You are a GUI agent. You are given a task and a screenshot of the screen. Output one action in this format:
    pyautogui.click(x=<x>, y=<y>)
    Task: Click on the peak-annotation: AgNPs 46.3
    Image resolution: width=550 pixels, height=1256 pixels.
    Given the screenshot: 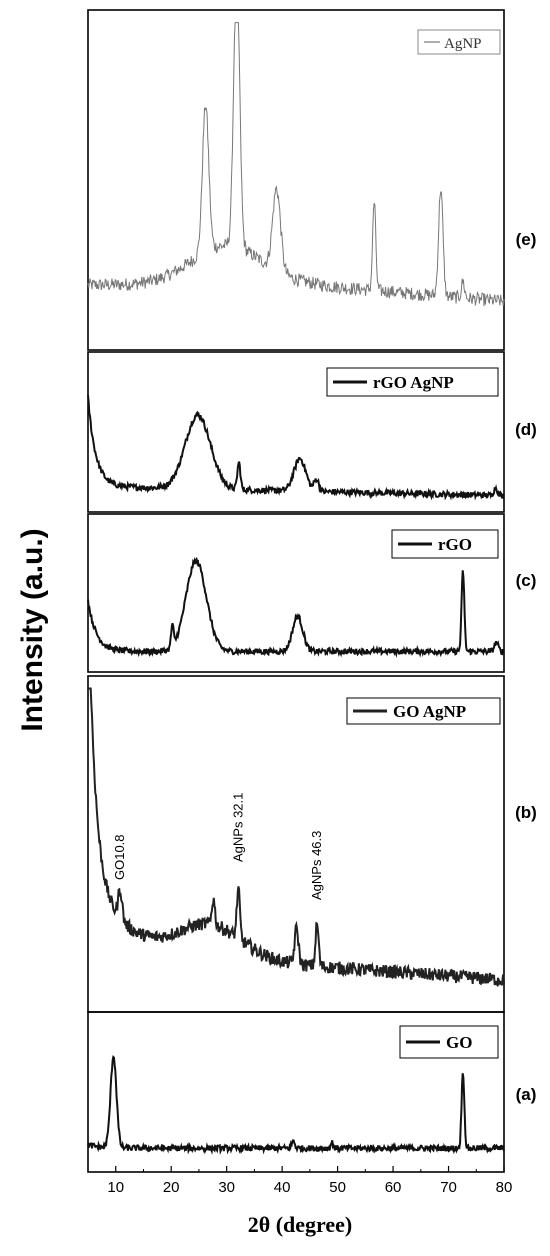 What is the action you would take?
    pyautogui.click(x=316, y=865)
    